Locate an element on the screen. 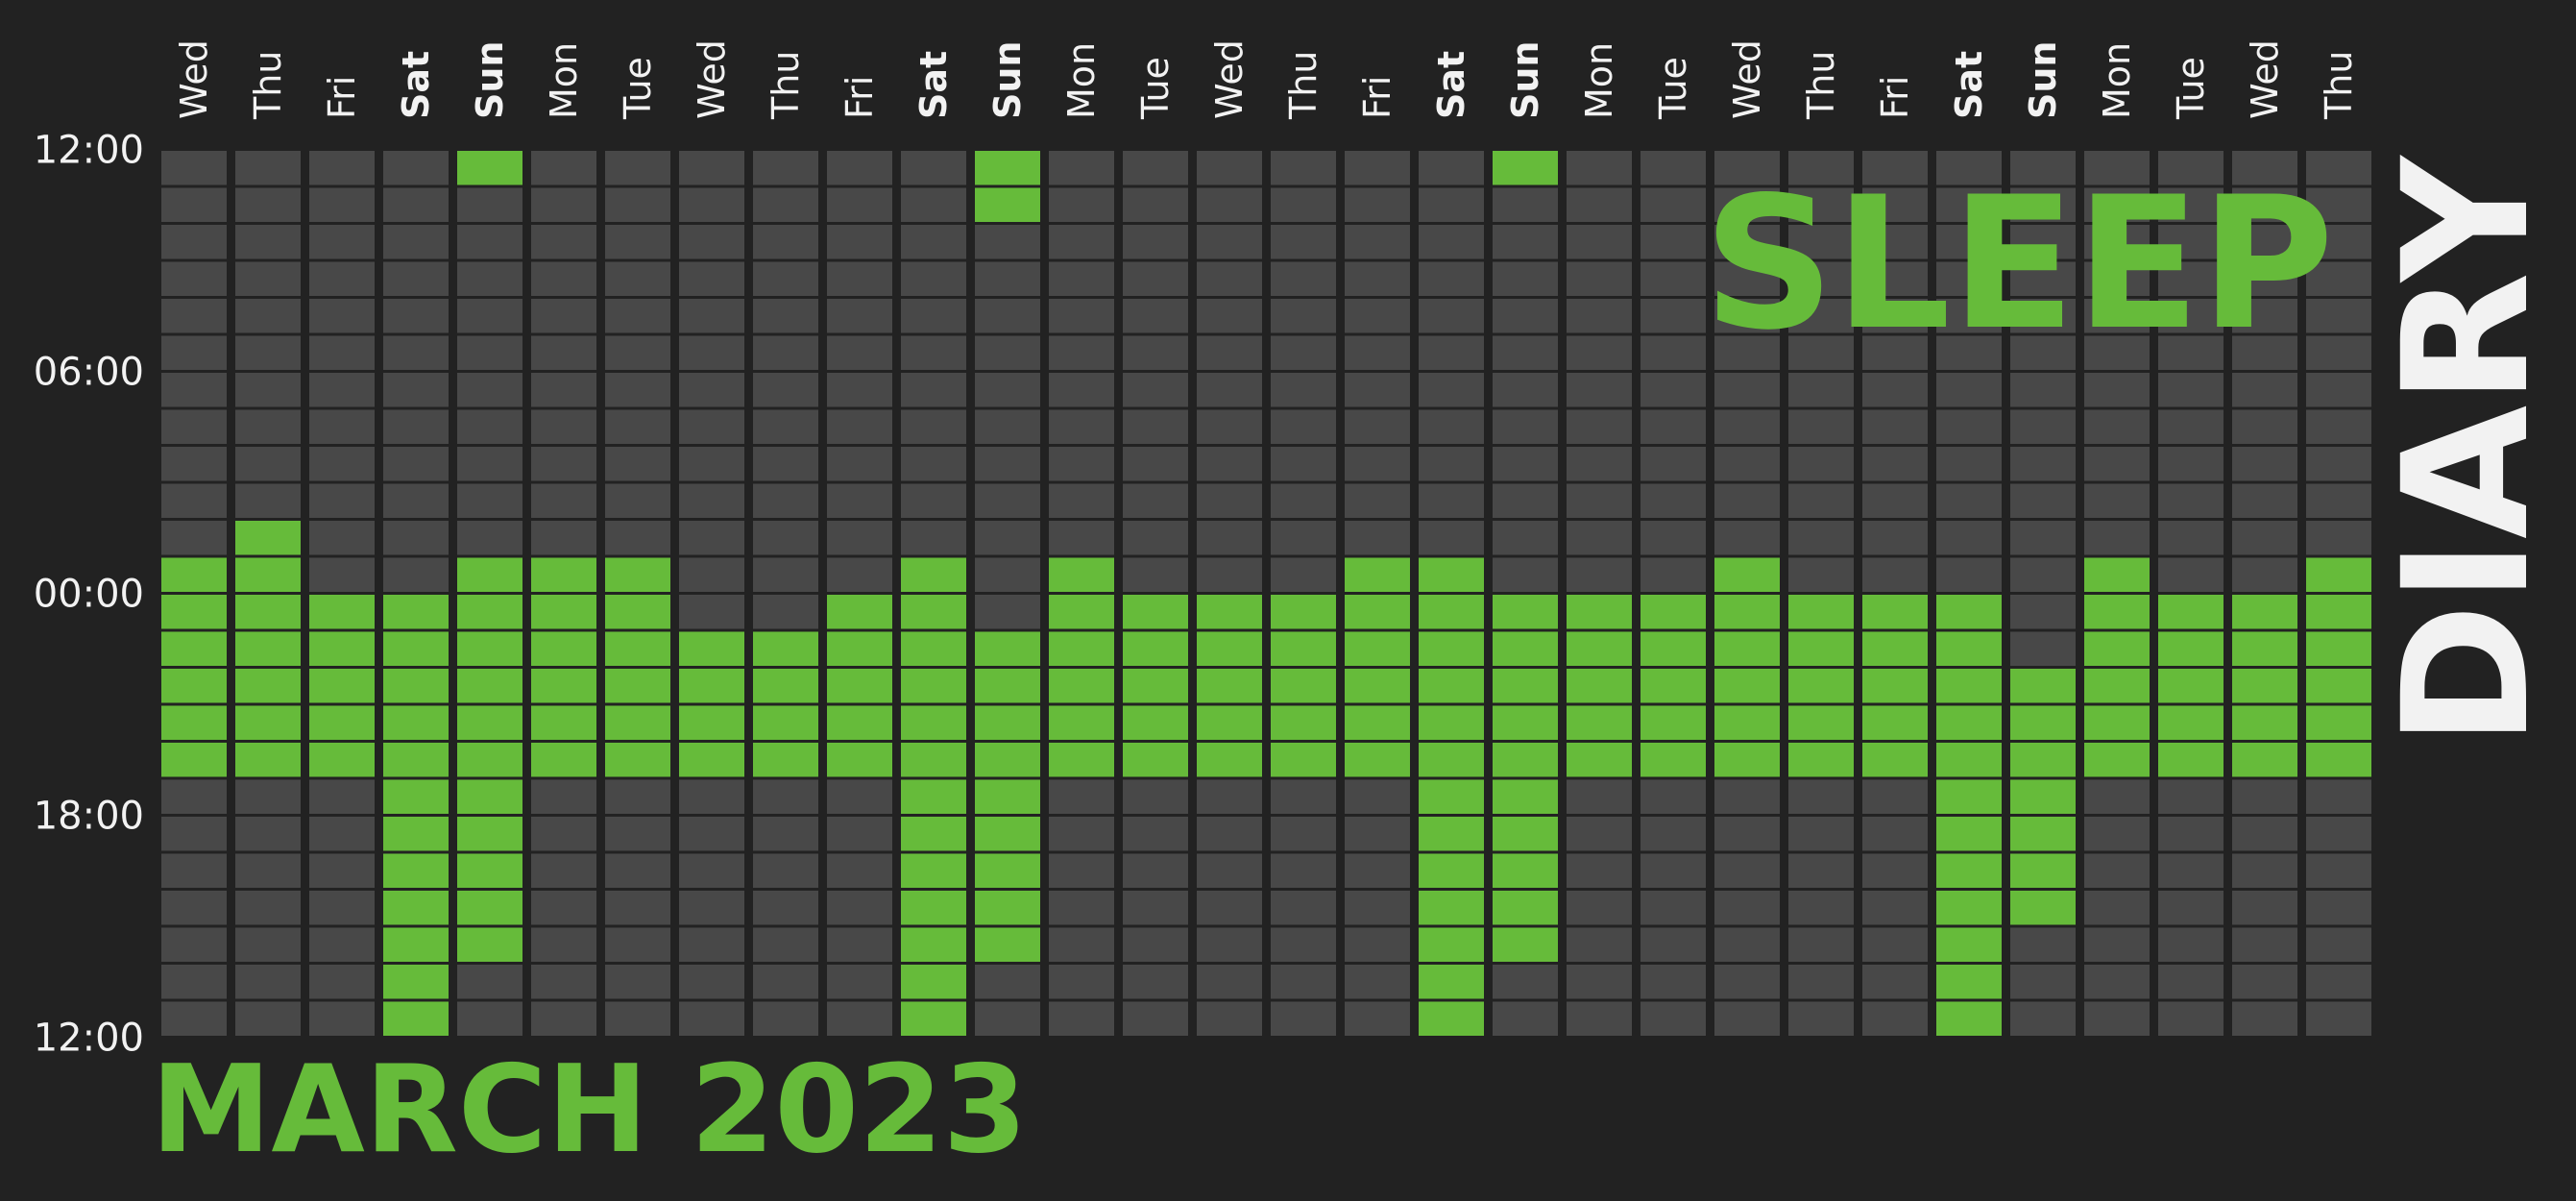  day-label: Mon is located at coordinates (1081, 80).